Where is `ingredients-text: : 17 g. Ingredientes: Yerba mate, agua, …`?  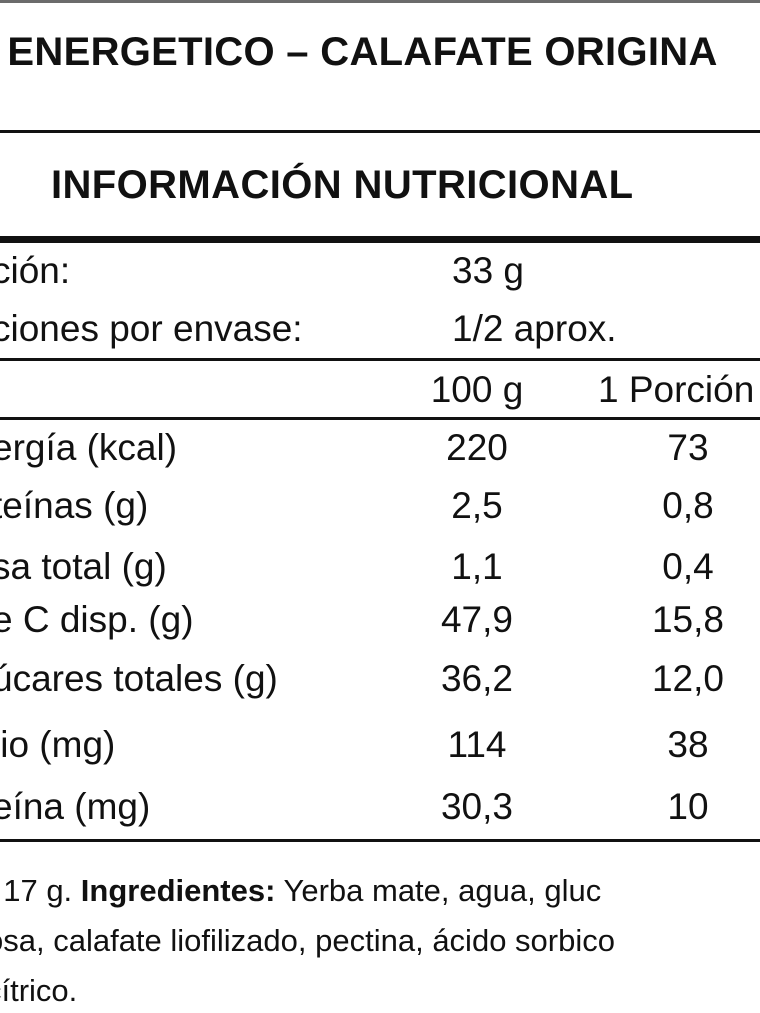 ingredients-text: : 17 g. Ingredientes: Yerba mate, agua, … is located at coordinates (380, 939).